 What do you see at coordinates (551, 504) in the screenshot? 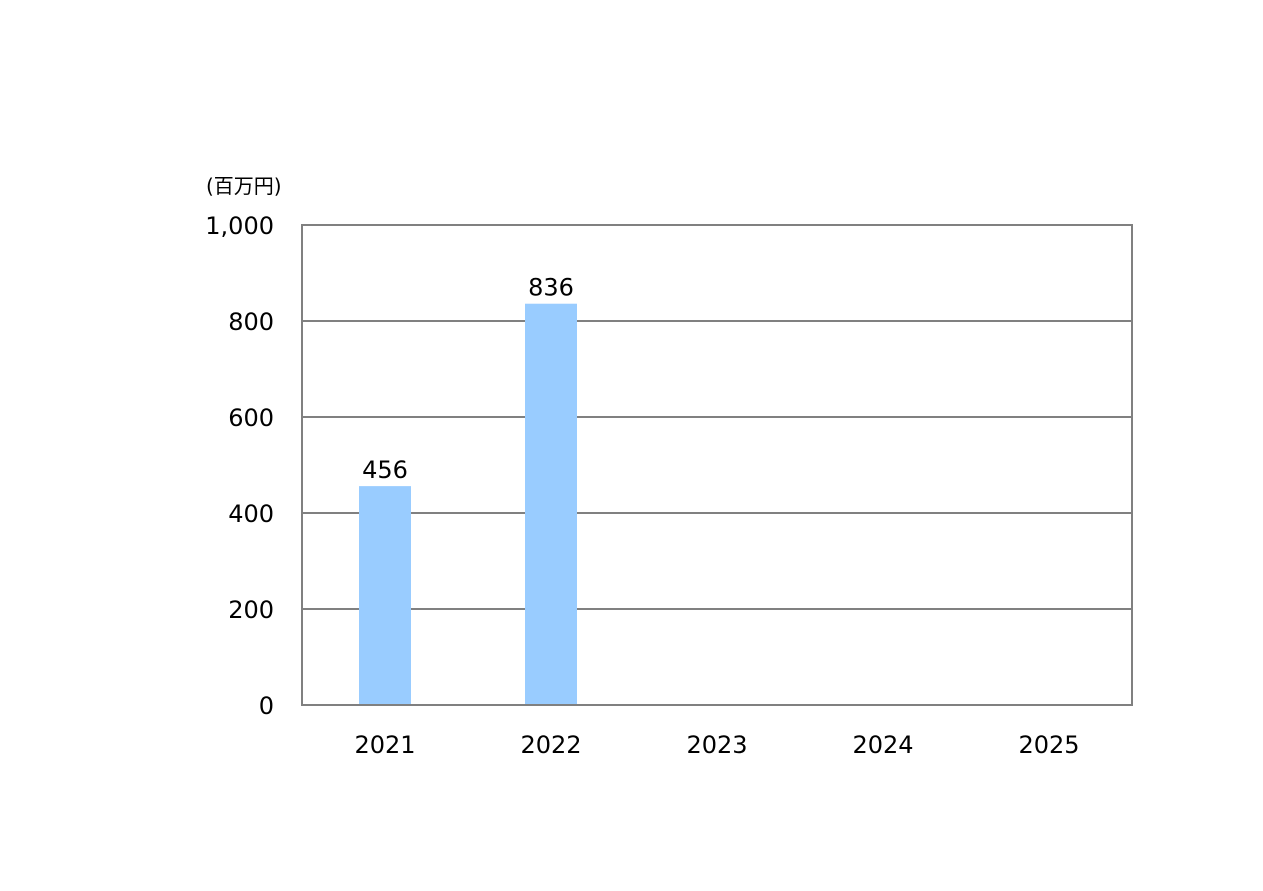
I see `bar-2022` at bounding box center [551, 504].